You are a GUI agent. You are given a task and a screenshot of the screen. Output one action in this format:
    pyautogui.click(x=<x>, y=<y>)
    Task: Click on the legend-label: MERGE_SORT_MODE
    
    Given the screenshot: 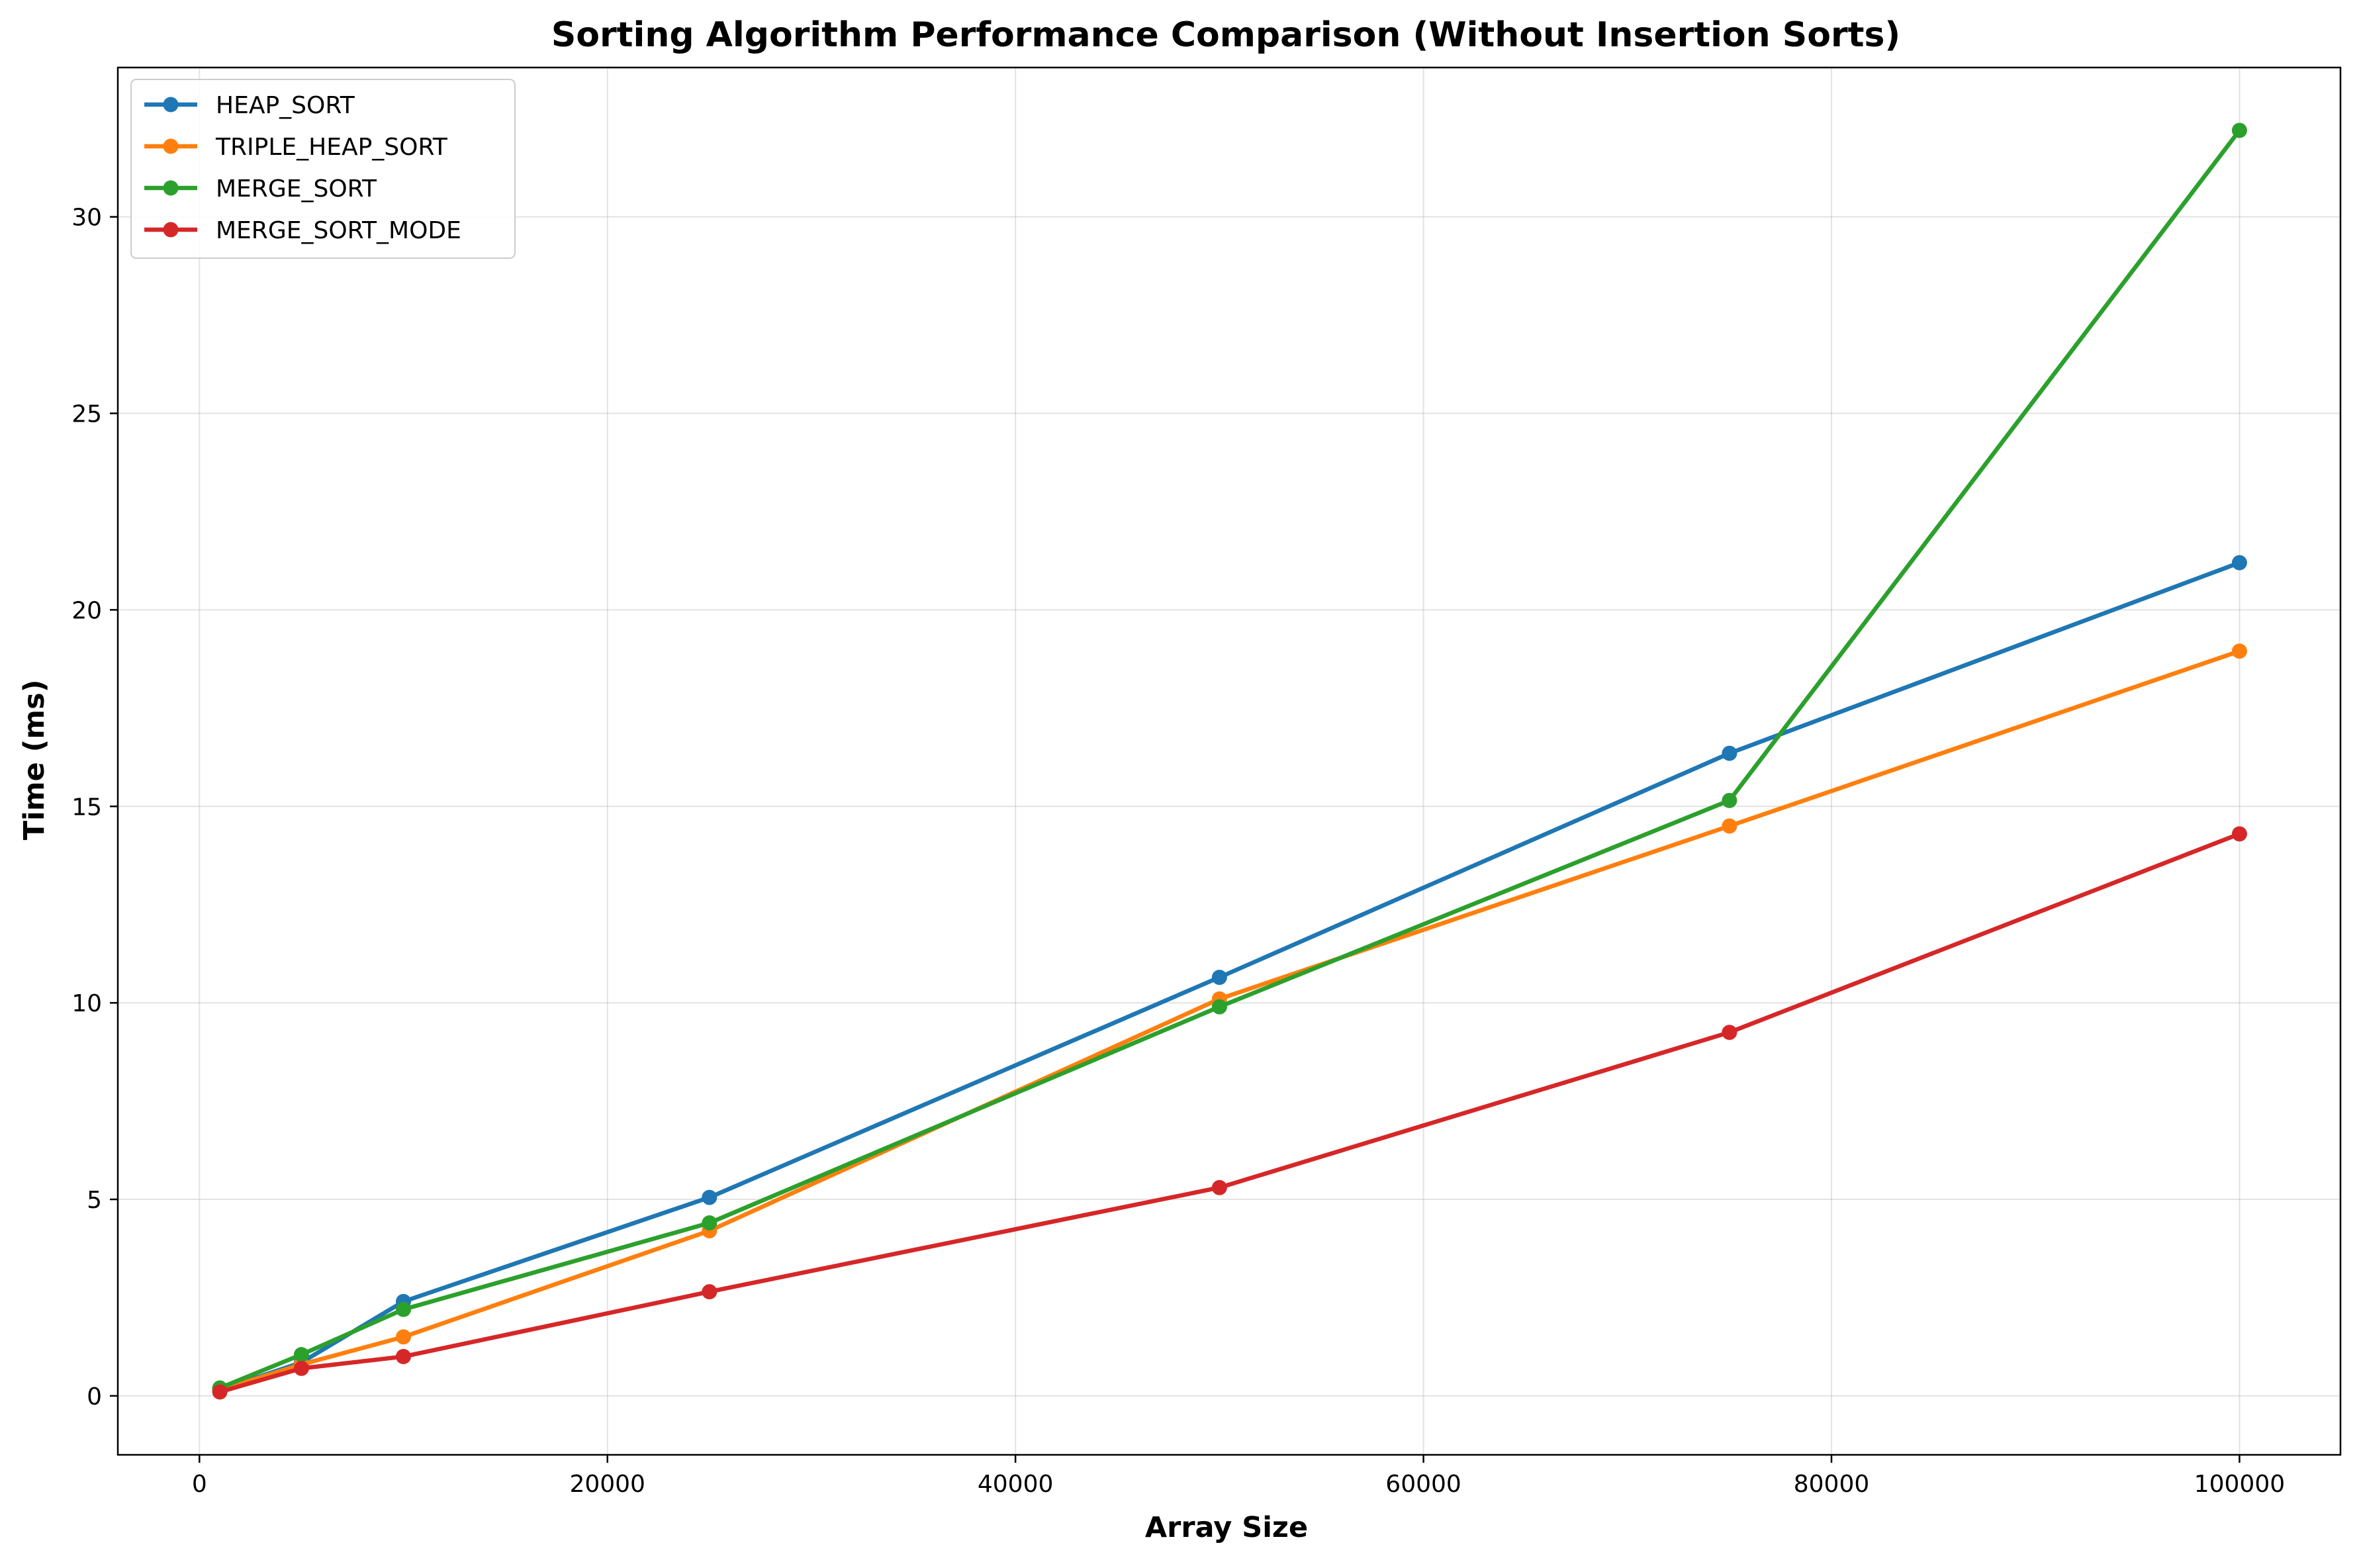 What is the action you would take?
    pyautogui.click(x=338, y=230)
    